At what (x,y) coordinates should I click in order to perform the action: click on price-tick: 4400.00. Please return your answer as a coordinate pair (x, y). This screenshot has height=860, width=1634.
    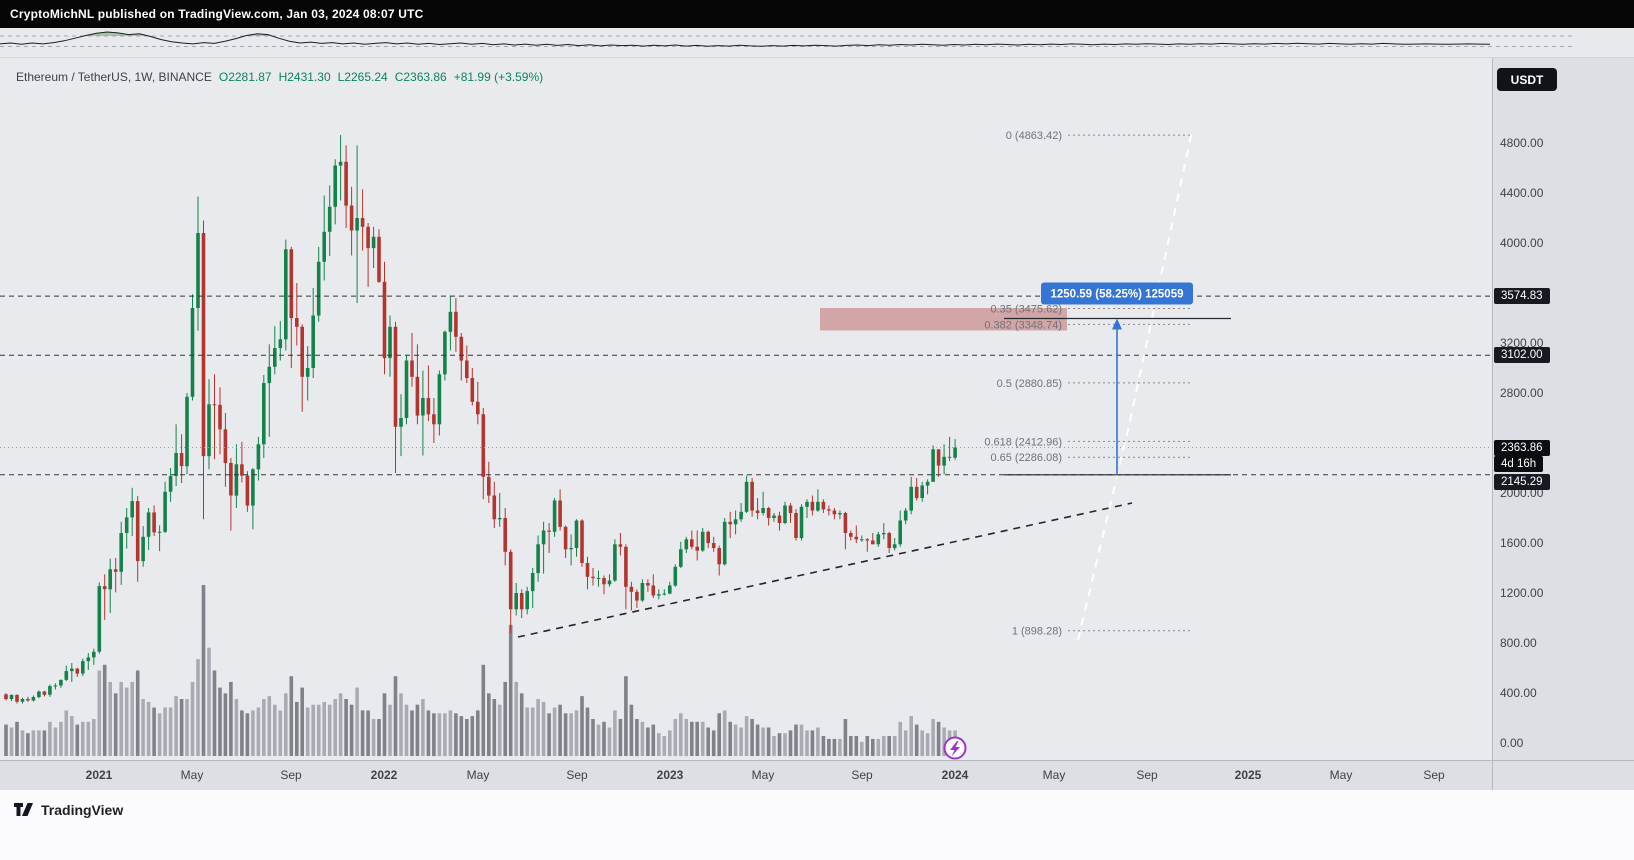
    Looking at the image, I should click on (1522, 193).